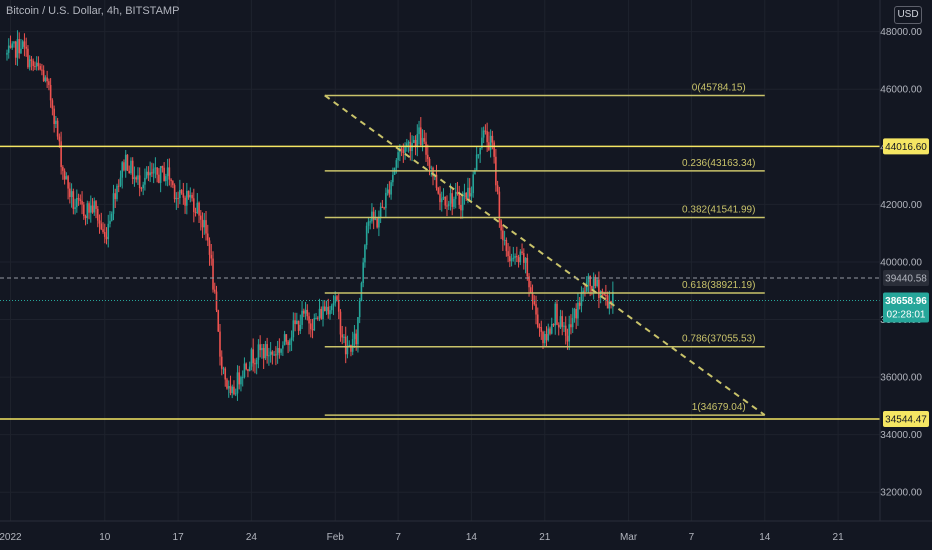 Image resolution: width=932 pixels, height=550 pixels. I want to click on symbol-title: Bitcoin / U.S. Dollar, 4h, BITSTAMP, so click(93, 11).